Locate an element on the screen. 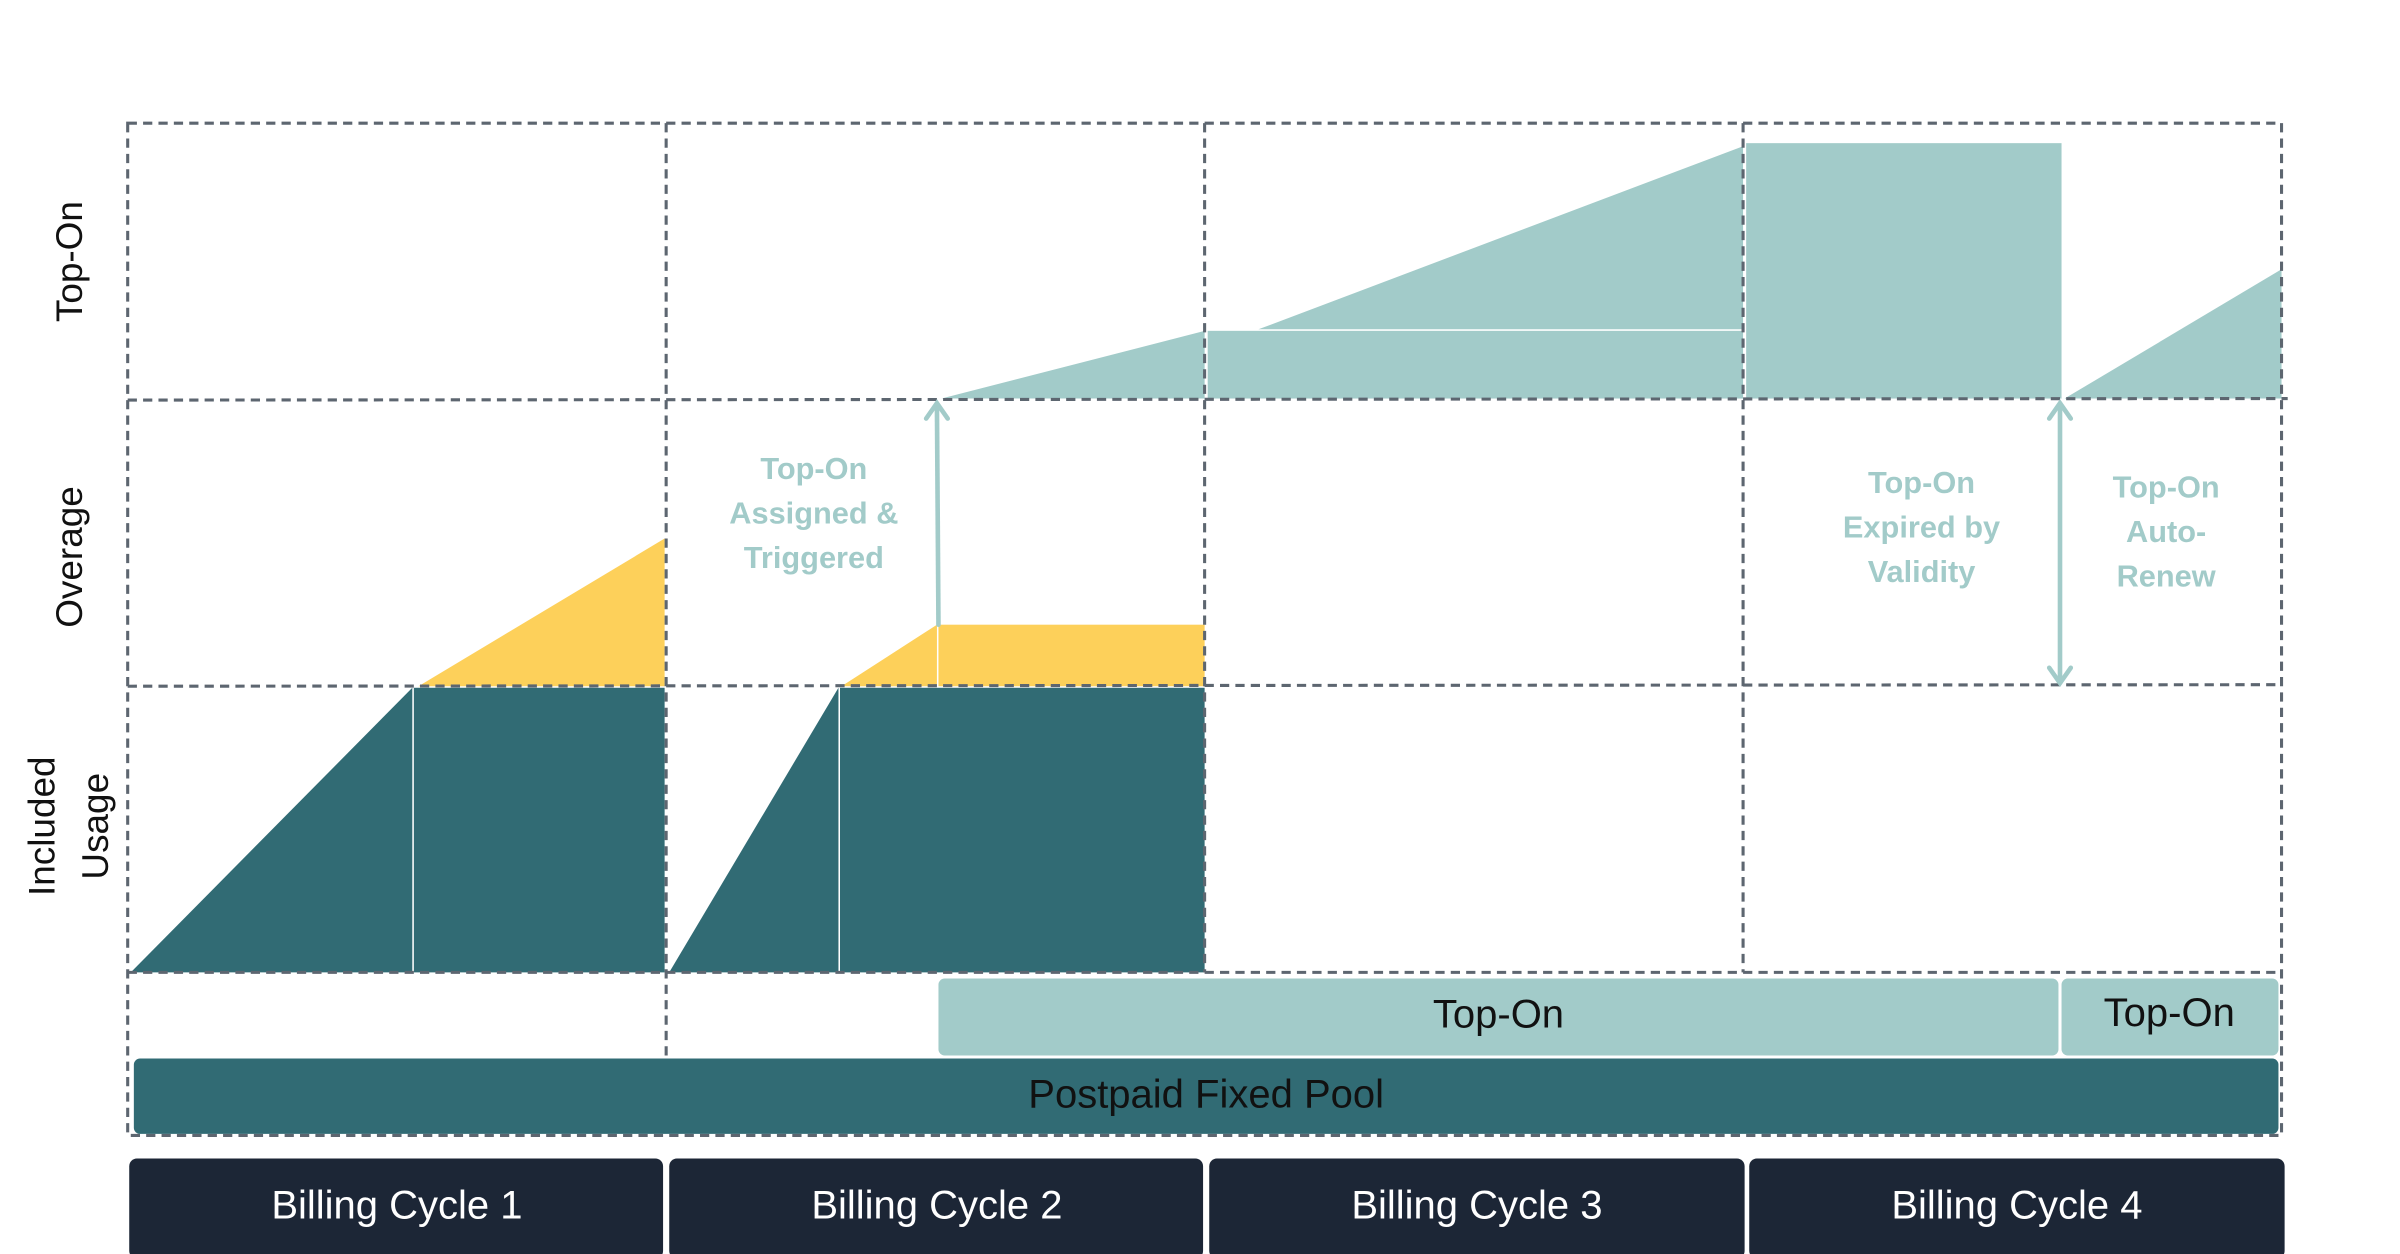 Image resolution: width=2400 pixels, height=1254 pixels. pool-label: Postpaid Fixed Pool is located at coordinates (1206, 1095).